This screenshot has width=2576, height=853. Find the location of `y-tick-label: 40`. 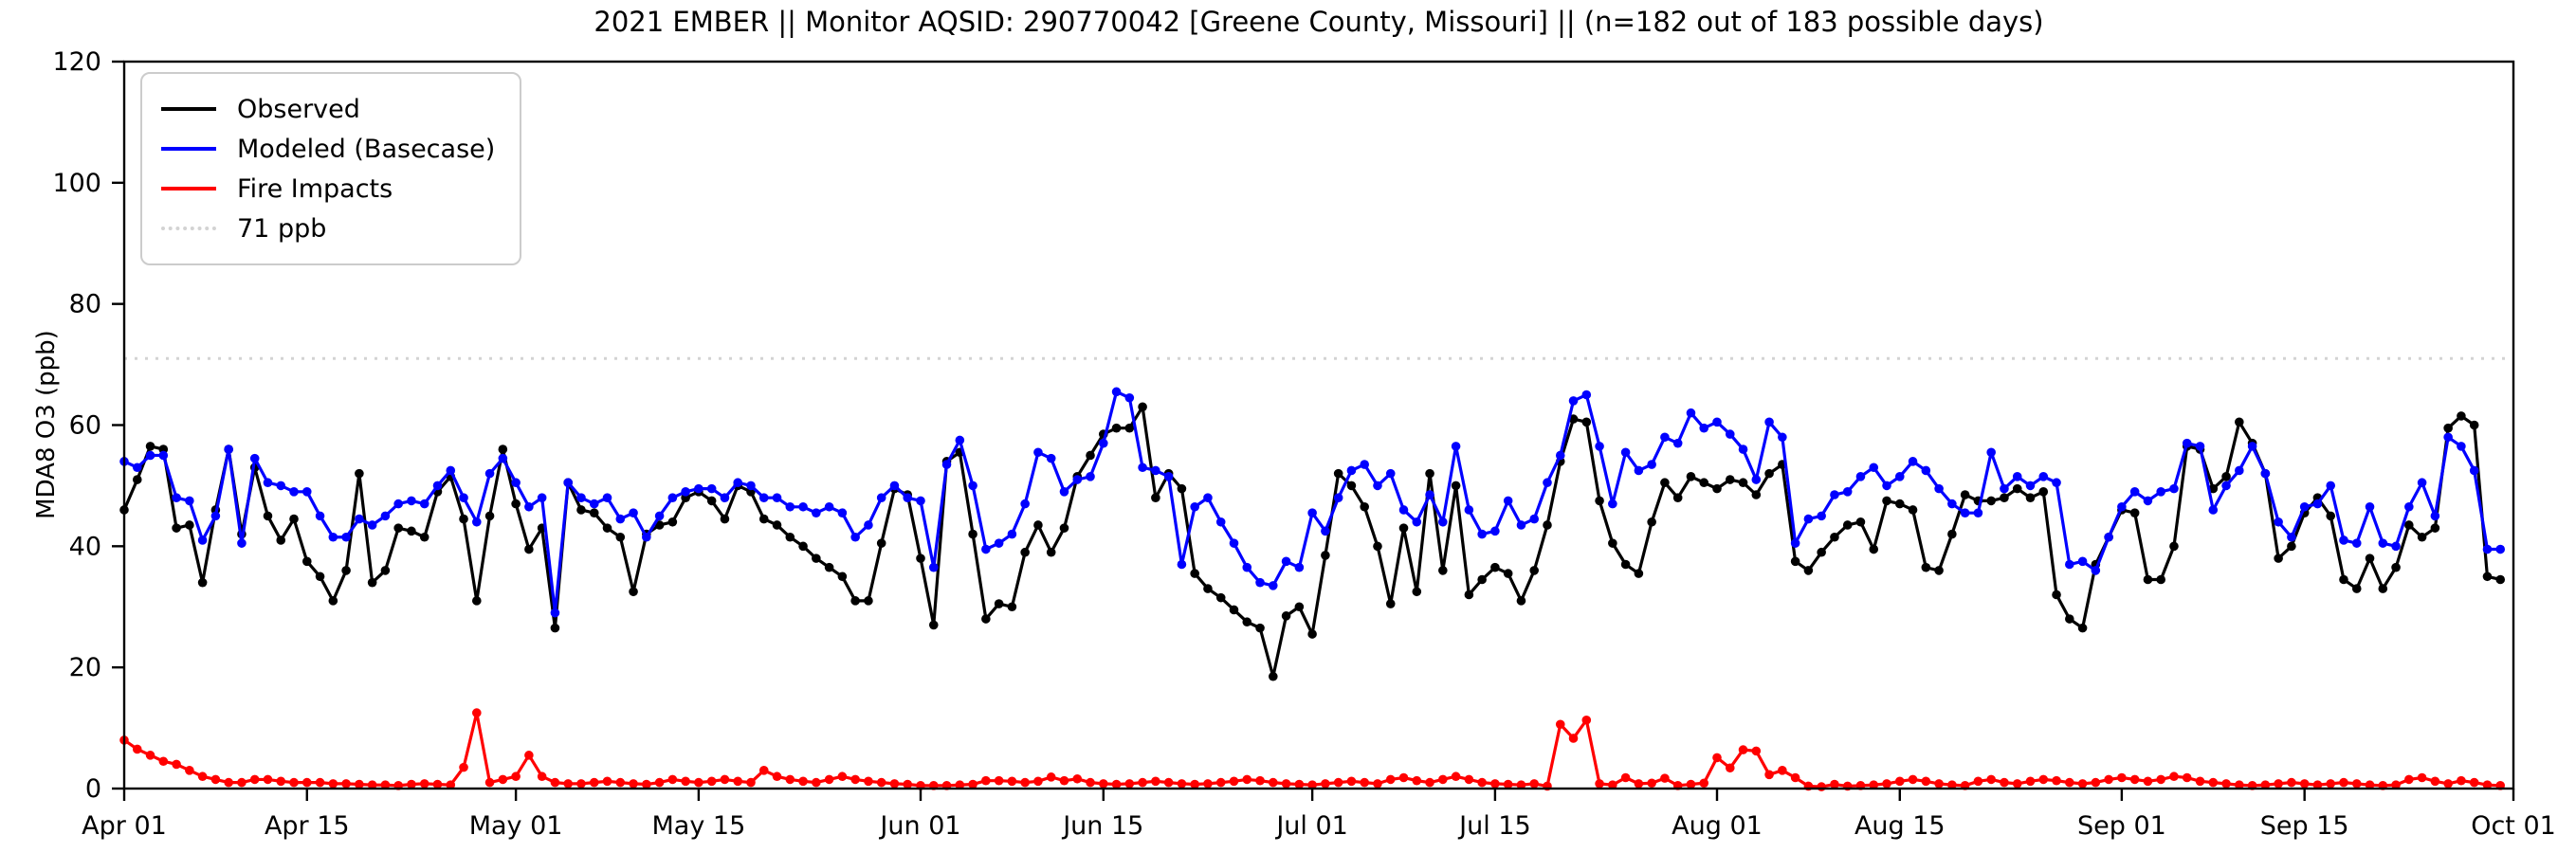

y-tick-label: 40 is located at coordinates (85, 546).